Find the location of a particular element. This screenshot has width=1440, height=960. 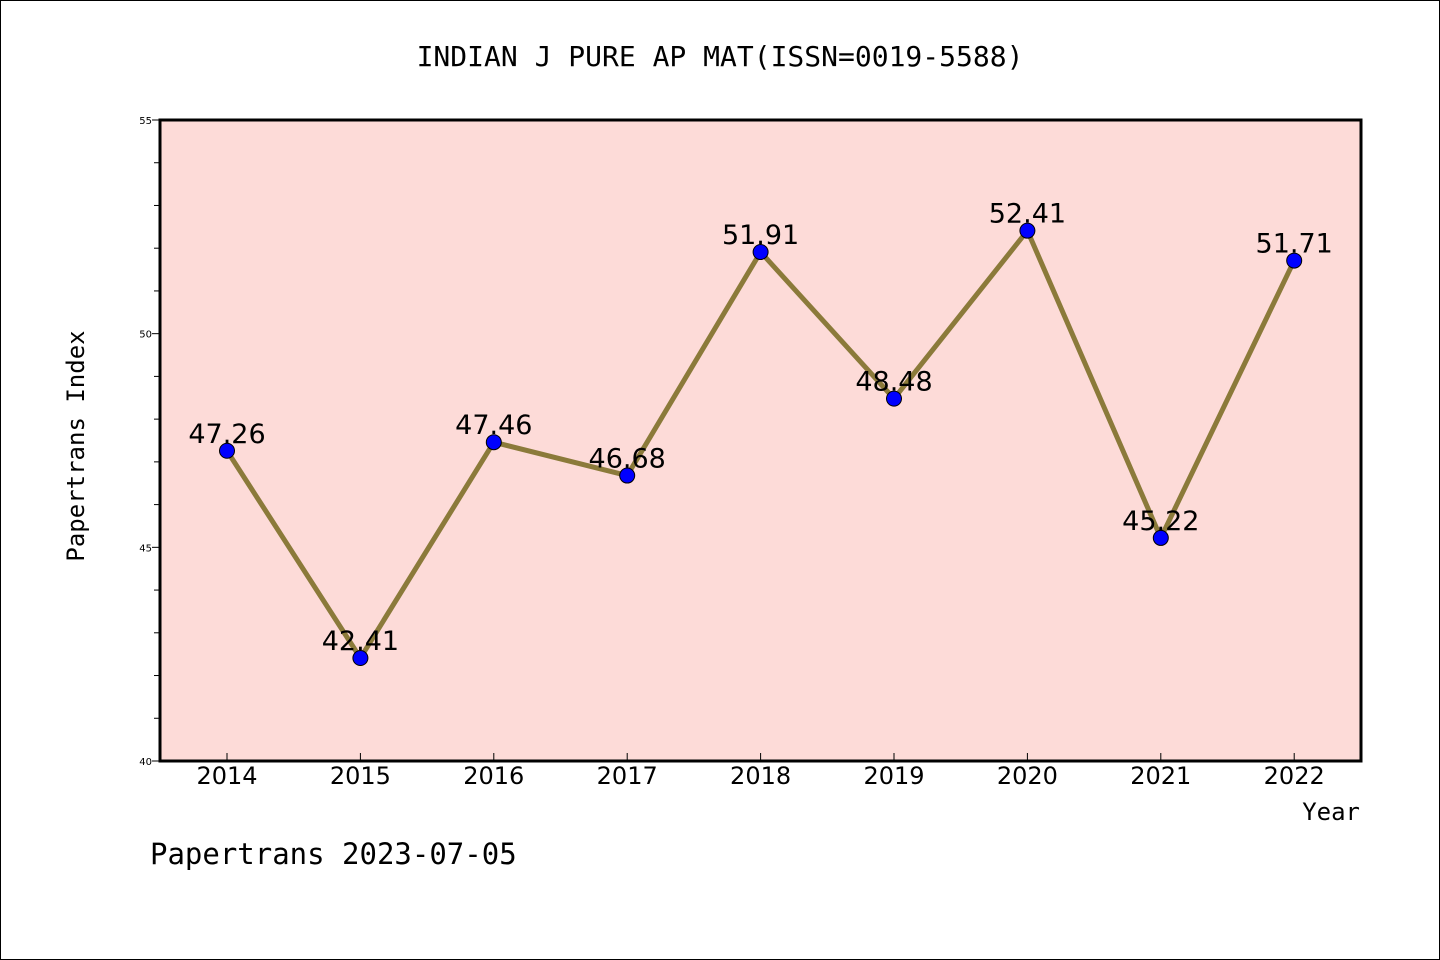

x-tick-label: 2018 is located at coordinates (760, 776).